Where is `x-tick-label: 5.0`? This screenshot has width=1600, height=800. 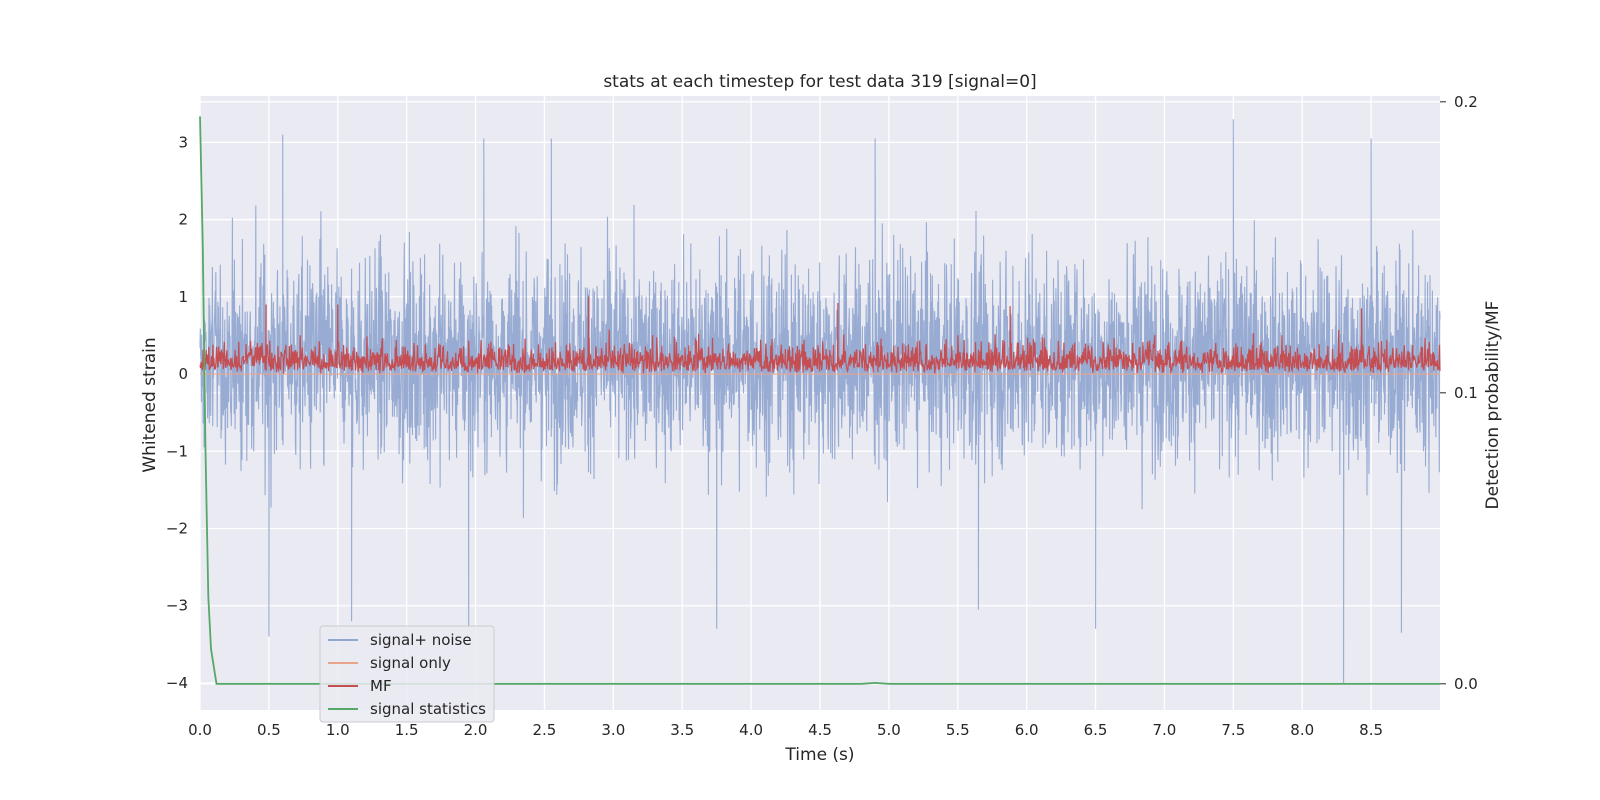
x-tick-label: 5.0 is located at coordinates (889, 730).